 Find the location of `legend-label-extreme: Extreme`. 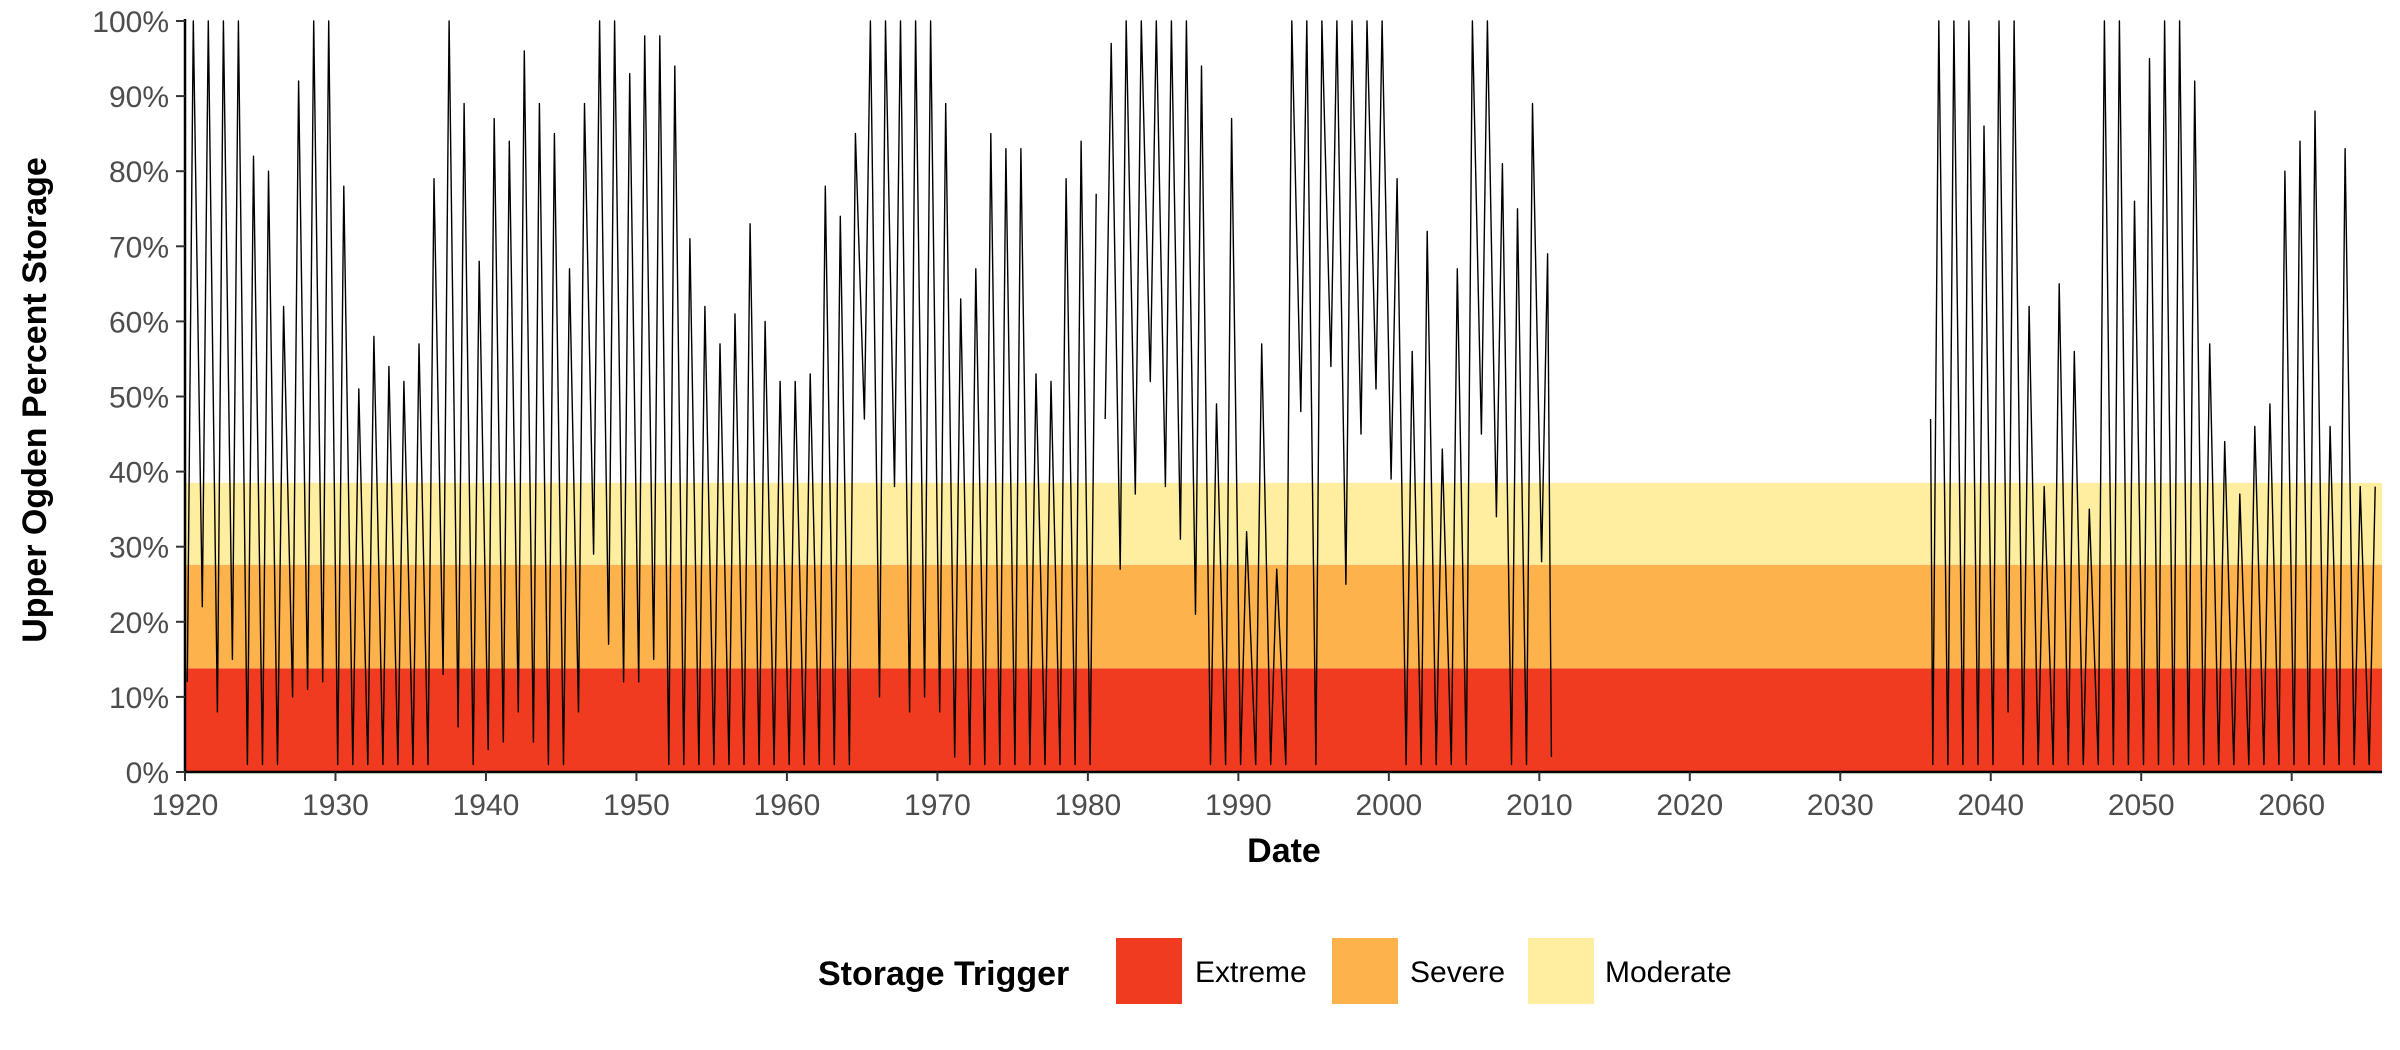

legend-label-extreme: Extreme is located at coordinates (1251, 972).